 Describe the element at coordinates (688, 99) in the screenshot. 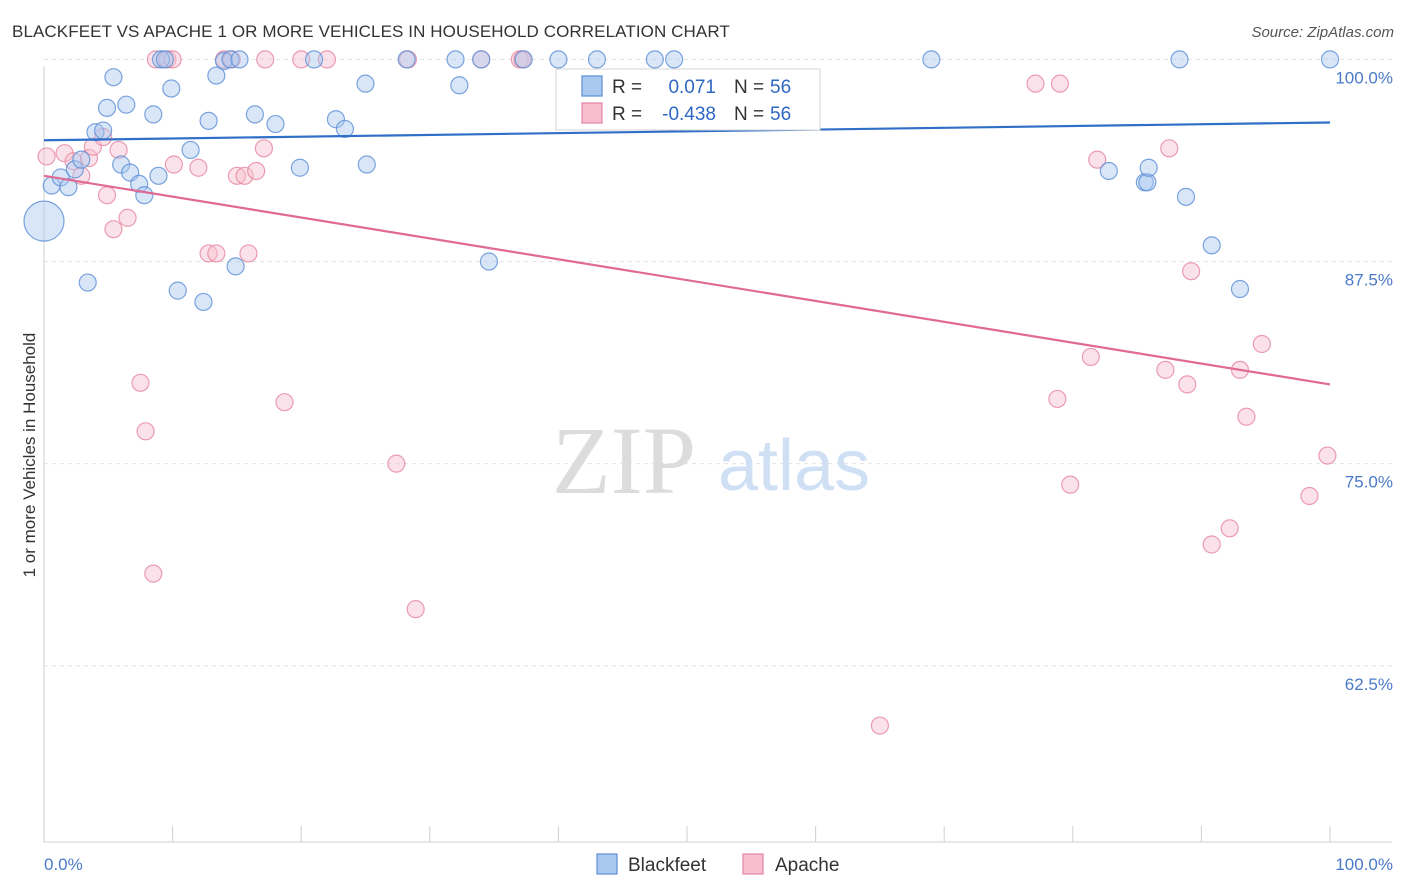

I see `correlation-legend: R = 0.071 N = 56 R = -0.438 N = 56` at that location.